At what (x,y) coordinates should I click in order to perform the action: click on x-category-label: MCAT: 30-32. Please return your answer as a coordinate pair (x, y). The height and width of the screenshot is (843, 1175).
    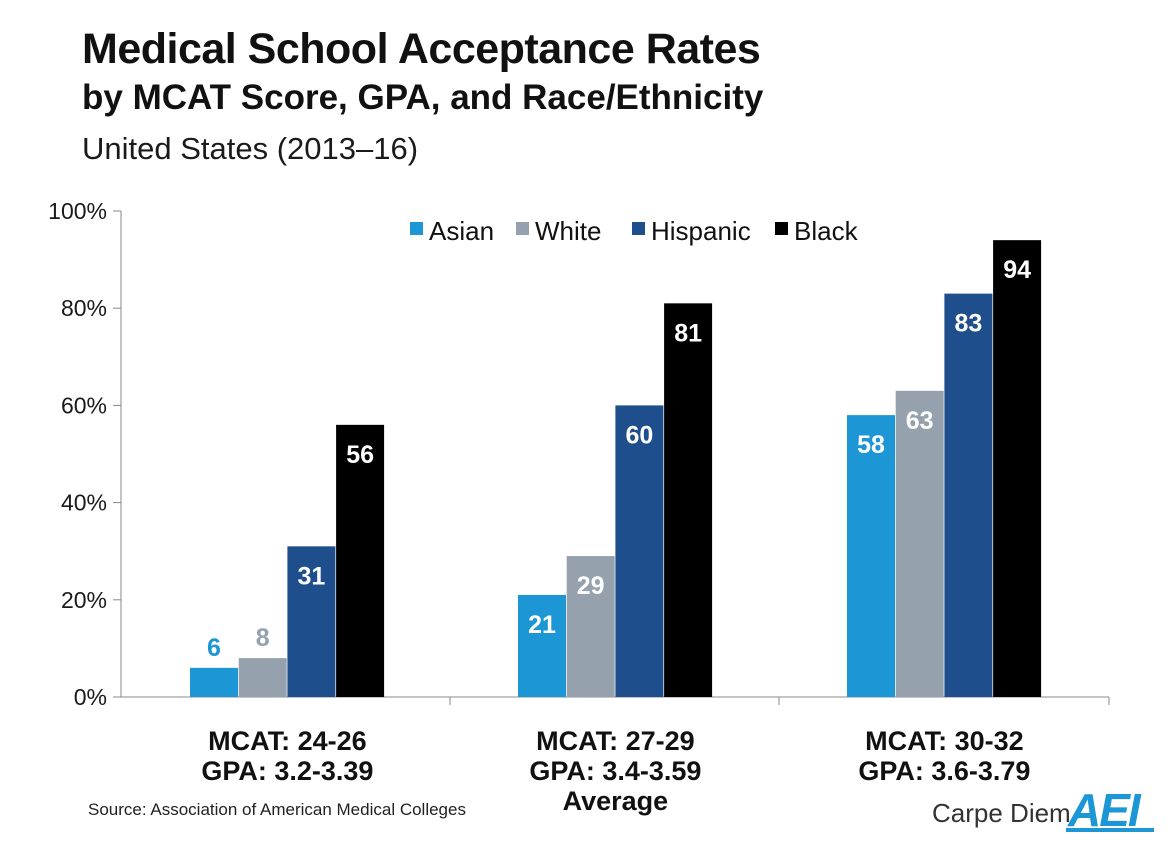
    Looking at the image, I should click on (944, 741).